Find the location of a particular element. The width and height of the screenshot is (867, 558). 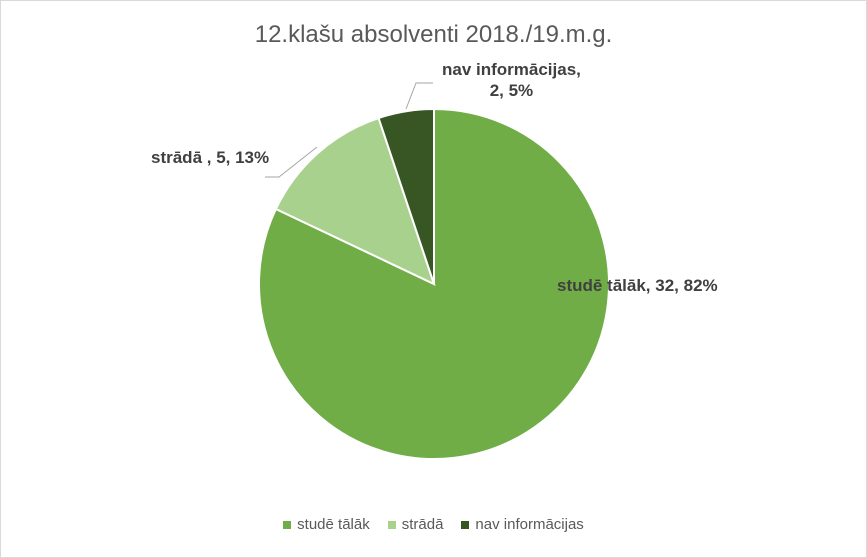

leader-lines is located at coordinates (349, 130).